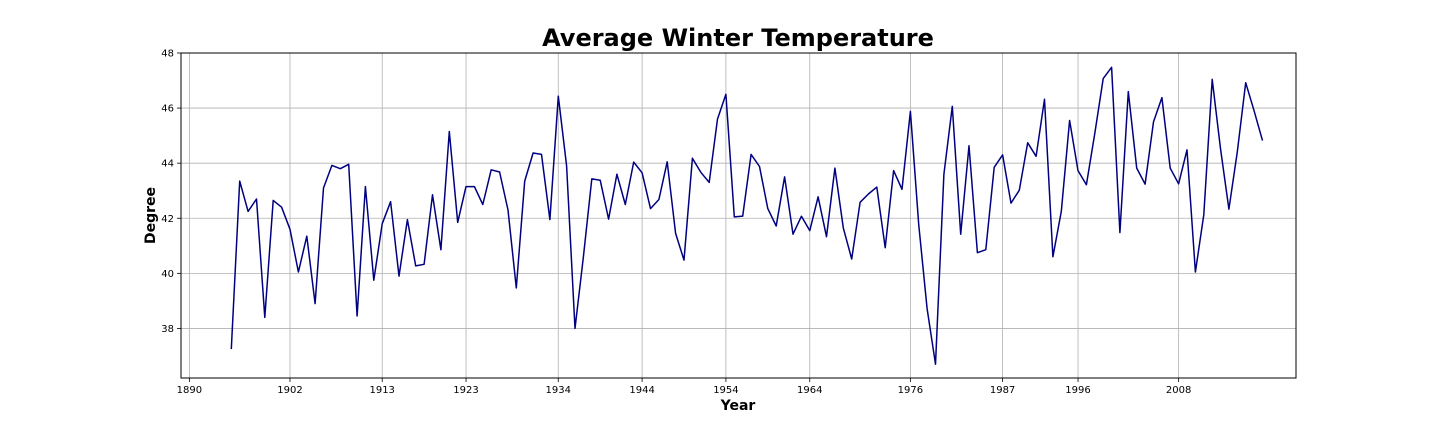 The height and width of the screenshot is (432, 1440). I want to click on x-tick-label: 1890, so click(189, 390).